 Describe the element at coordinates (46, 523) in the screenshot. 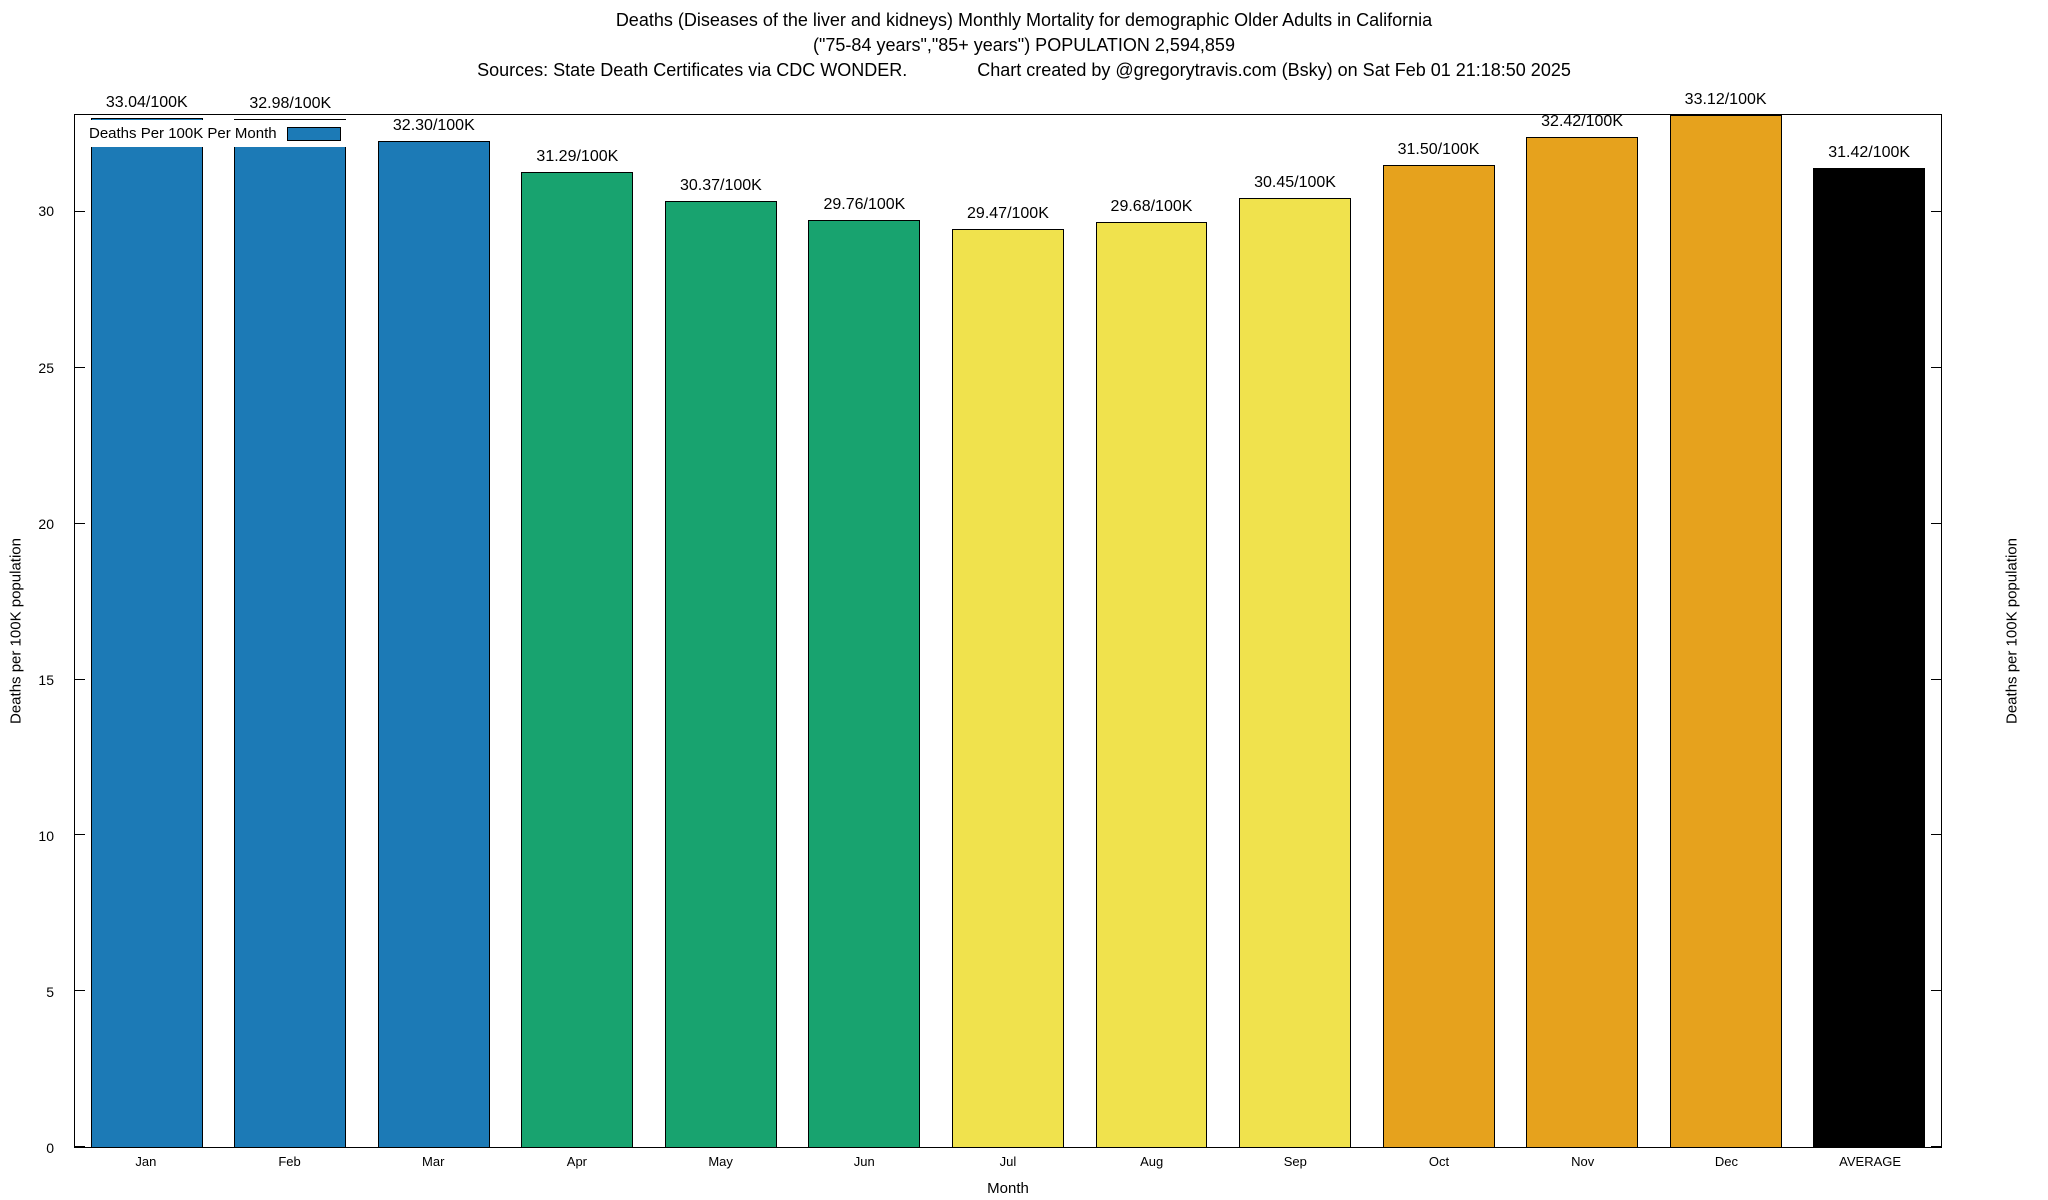

I see `y-tick-label: 20` at that location.